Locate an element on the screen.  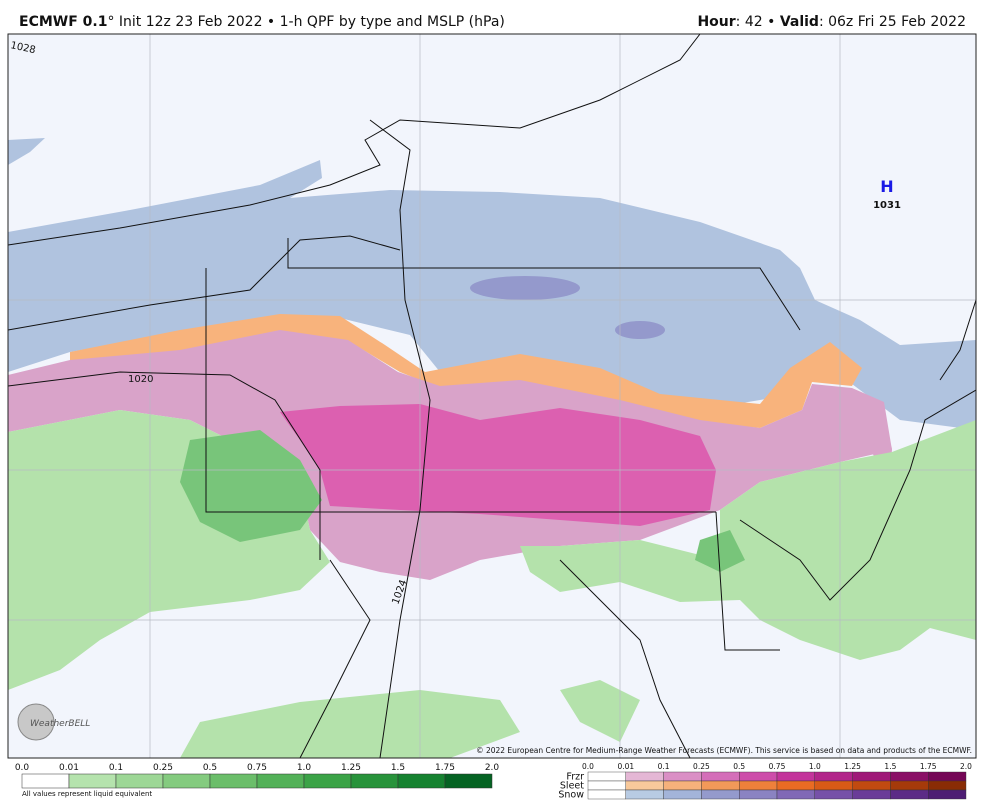
ptype-label: Frzr is located at coordinates (575, 777).